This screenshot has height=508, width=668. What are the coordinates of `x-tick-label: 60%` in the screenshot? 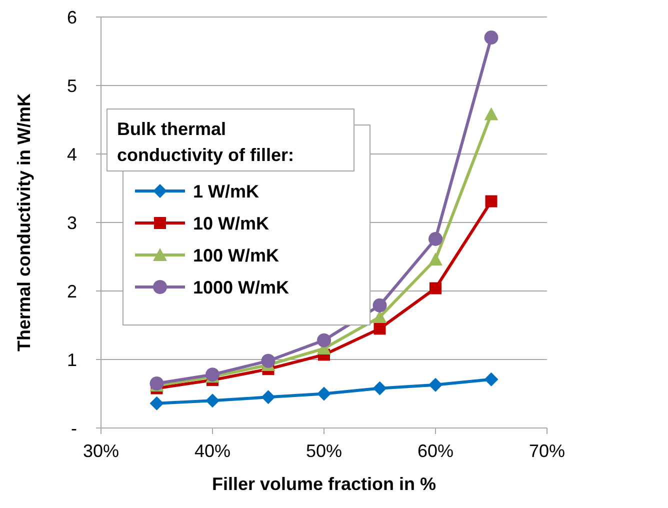 It's located at (435, 451).